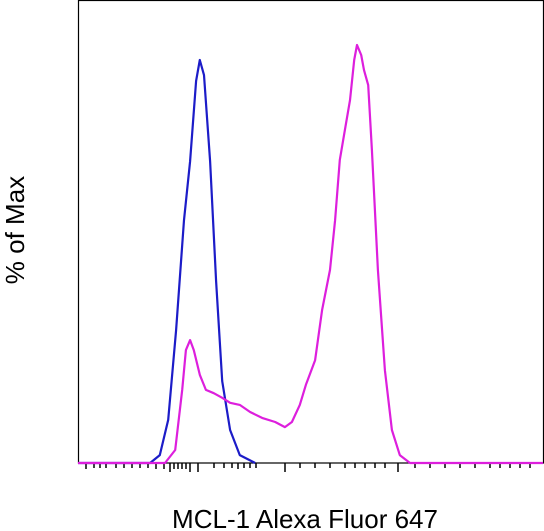  I want to click on y-axis-label: % of Max, so click(15, 230).